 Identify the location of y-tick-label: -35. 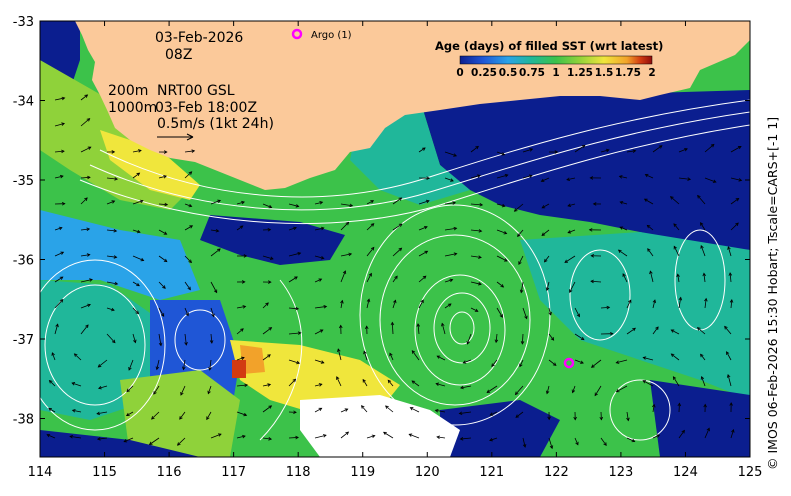
(23, 181).